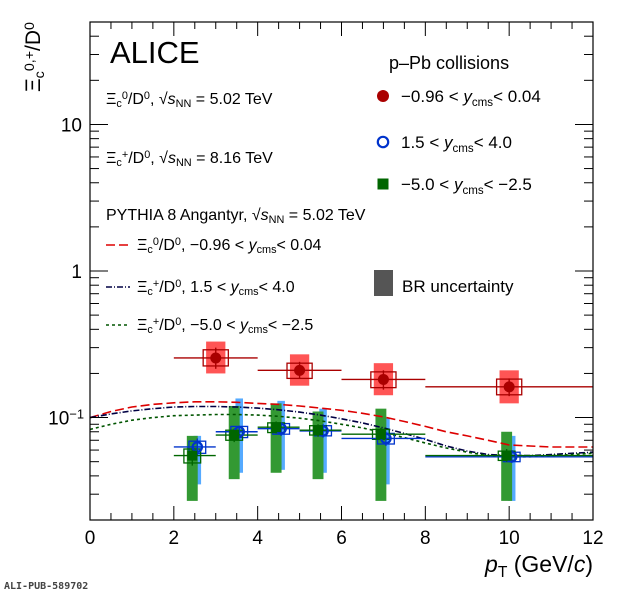 The width and height of the screenshot is (620, 598). What do you see at coordinates (257, 538) in the screenshot?
I see `x-tick-label: 4` at bounding box center [257, 538].